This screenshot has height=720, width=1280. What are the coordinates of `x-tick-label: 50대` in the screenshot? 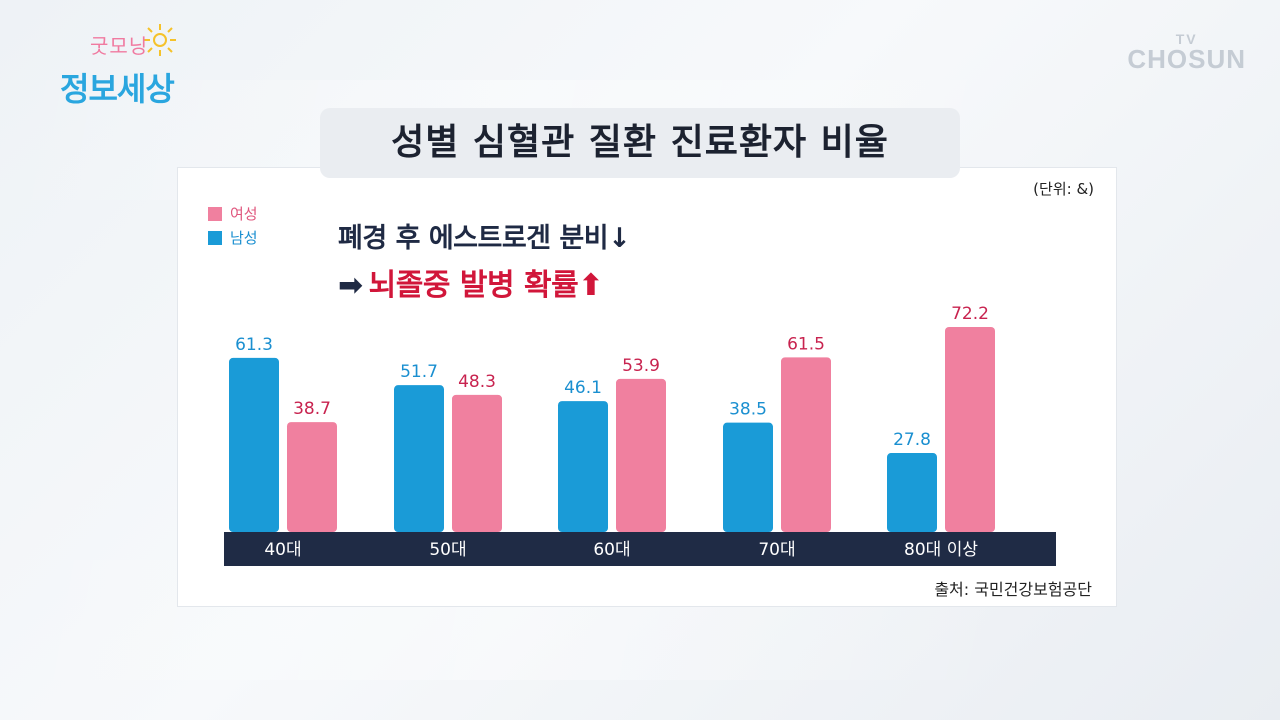 It's located at (447, 550).